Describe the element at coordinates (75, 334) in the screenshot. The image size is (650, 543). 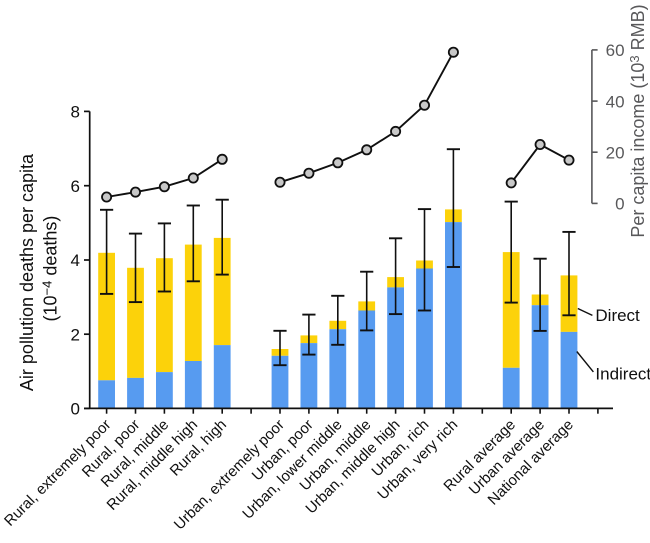
I see `svg-text: 2` at that location.